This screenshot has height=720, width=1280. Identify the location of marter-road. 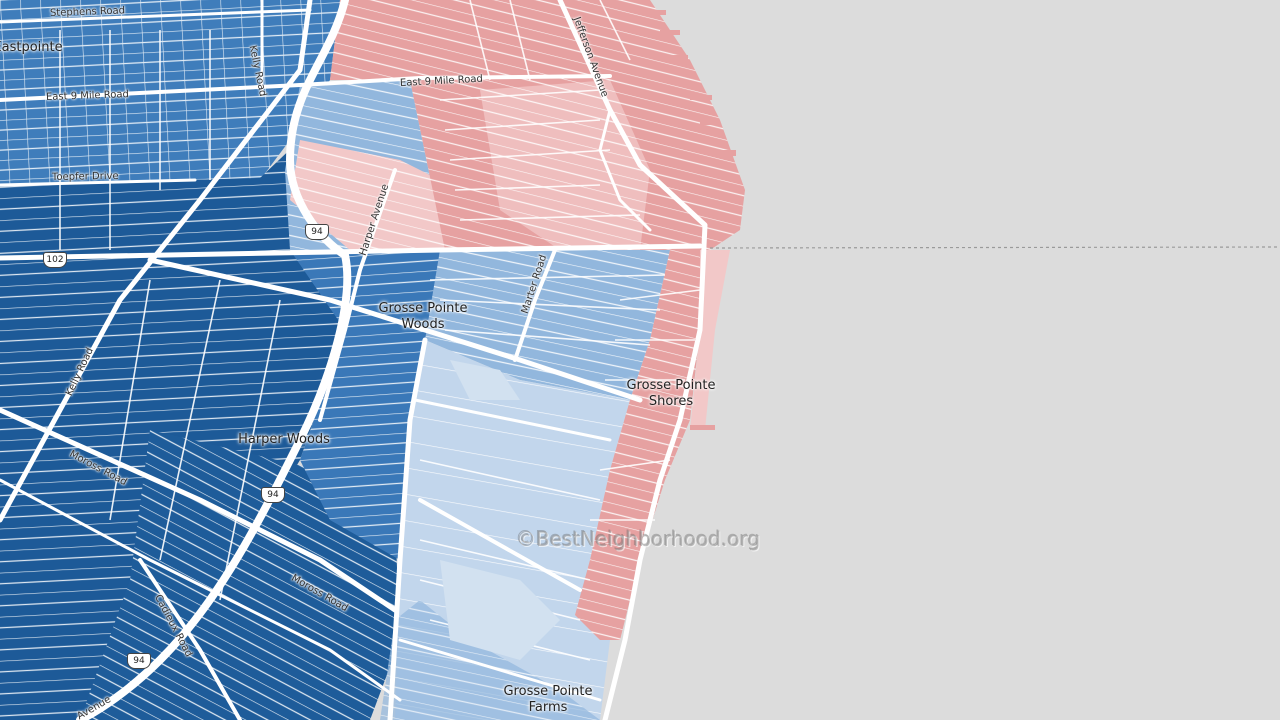
(535, 305).